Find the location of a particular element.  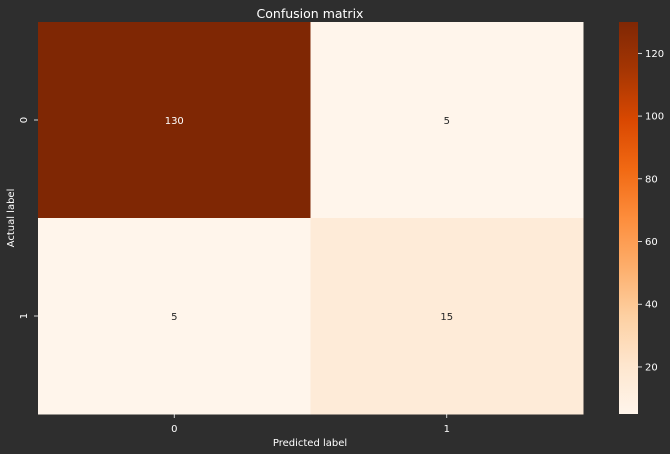

cell-value-label-0-0: 130 is located at coordinates (174, 121).